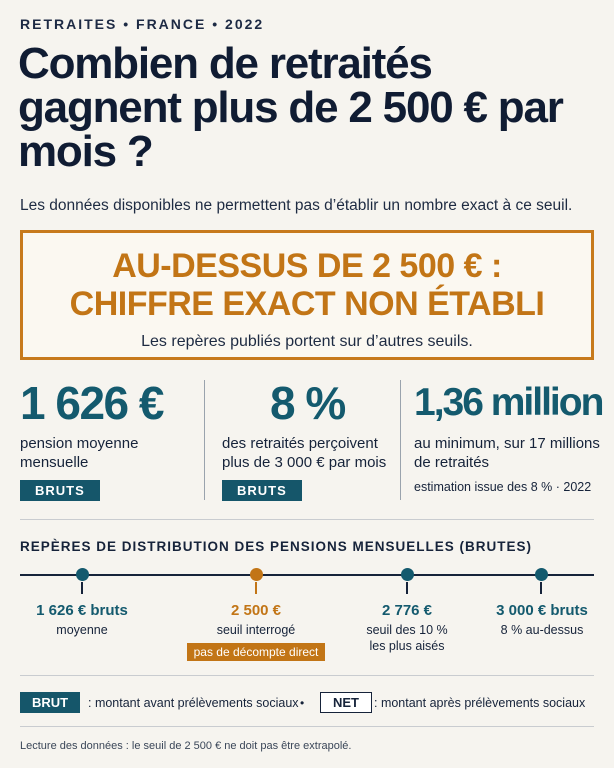 This screenshot has width=614, height=768. I want to click on stat-value: 8 %, so click(308, 403).